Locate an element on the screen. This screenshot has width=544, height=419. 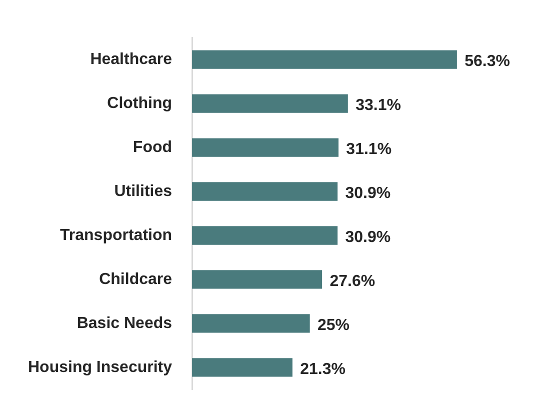
y-tick-label: Transportation is located at coordinates (116, 235).